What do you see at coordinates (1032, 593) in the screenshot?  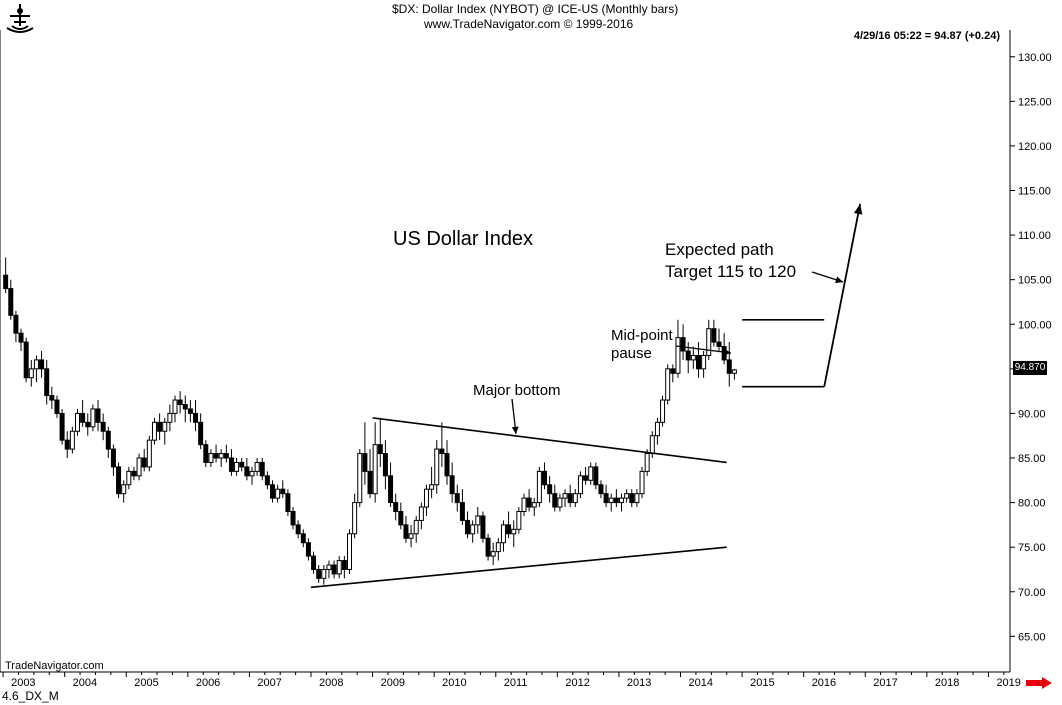 I see `y-tick-label: 70.00` at bounding box center [1032, 593].